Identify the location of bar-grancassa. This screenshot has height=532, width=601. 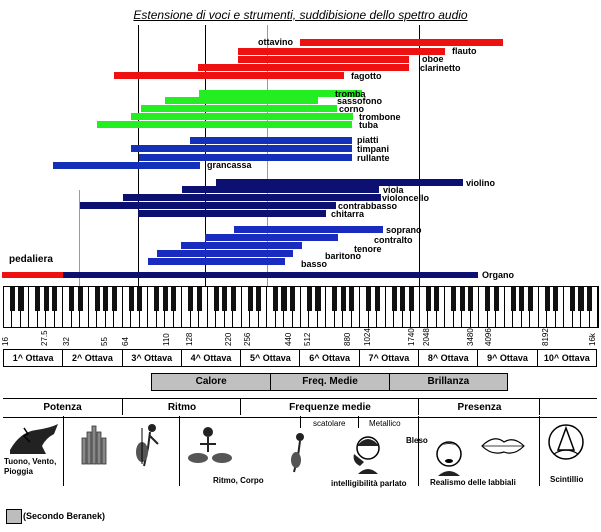
(126, 165).